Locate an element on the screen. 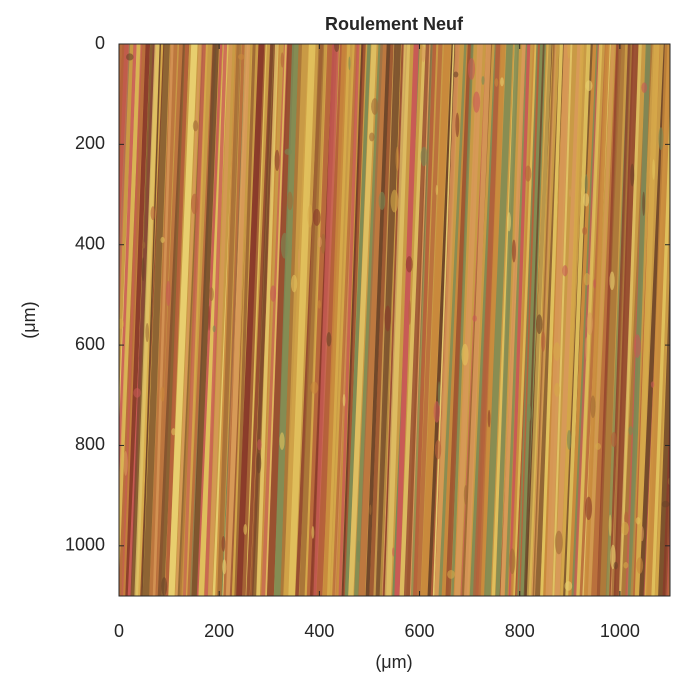  x-tick-label: 1000 is located at coordinates (620, 631).